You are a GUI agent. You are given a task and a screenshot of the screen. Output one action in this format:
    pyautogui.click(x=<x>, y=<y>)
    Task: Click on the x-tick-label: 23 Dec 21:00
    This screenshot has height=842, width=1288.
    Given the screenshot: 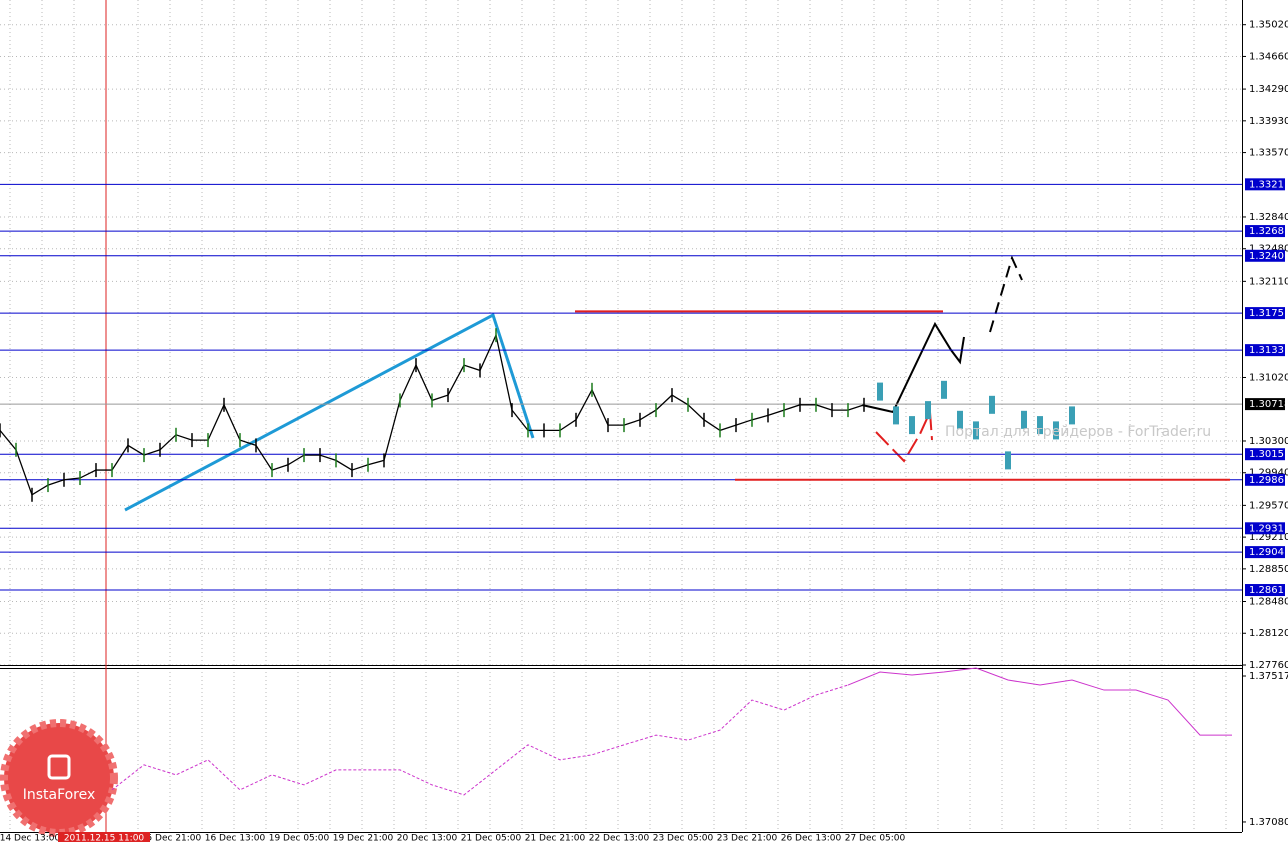 What is the action you would take?
    pyautogui.click(x=747, y=838)
    